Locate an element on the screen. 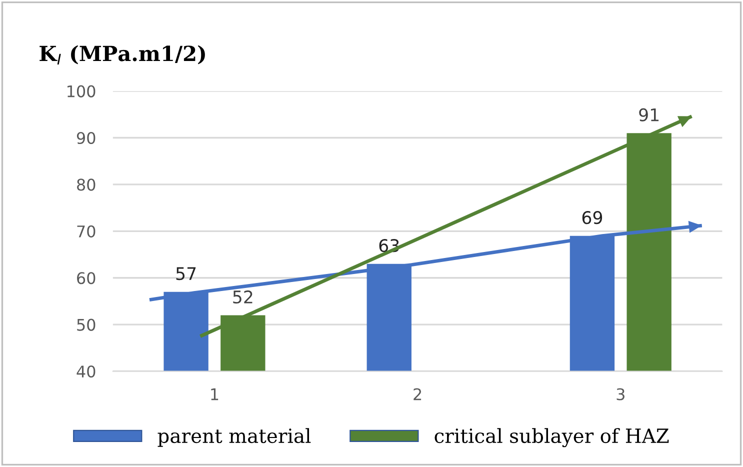 This screenshot has height=467, width=743. data-label: 52 is located at coordinates (242, 297).